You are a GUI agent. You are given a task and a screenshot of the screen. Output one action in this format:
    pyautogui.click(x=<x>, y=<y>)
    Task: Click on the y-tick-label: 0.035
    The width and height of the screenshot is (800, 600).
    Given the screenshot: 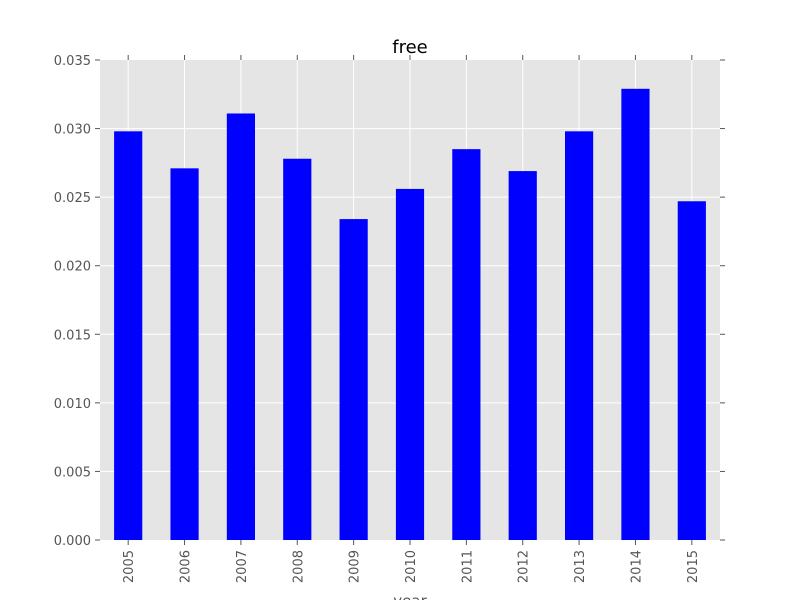 What is the action you would take?
    pyautogui.click(x=72, y=61)
    